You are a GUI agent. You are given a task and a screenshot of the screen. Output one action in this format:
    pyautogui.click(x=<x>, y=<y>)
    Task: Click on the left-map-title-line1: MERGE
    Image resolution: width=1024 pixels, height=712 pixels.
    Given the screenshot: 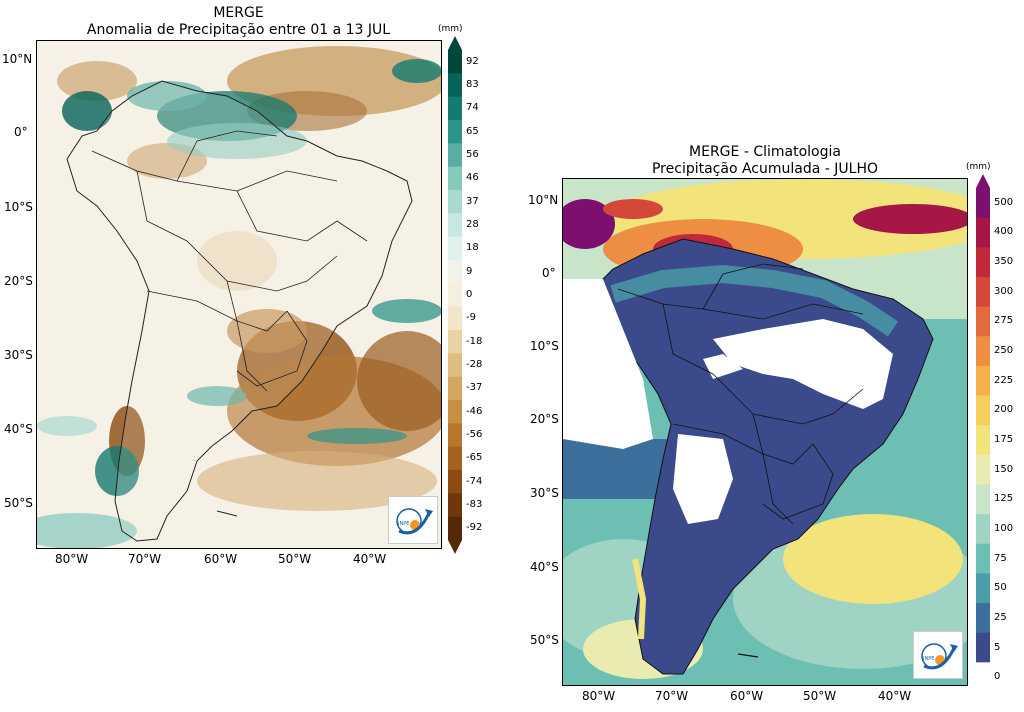 What is the action you would take?
    pyautogui.click(x=238, y=13)
    